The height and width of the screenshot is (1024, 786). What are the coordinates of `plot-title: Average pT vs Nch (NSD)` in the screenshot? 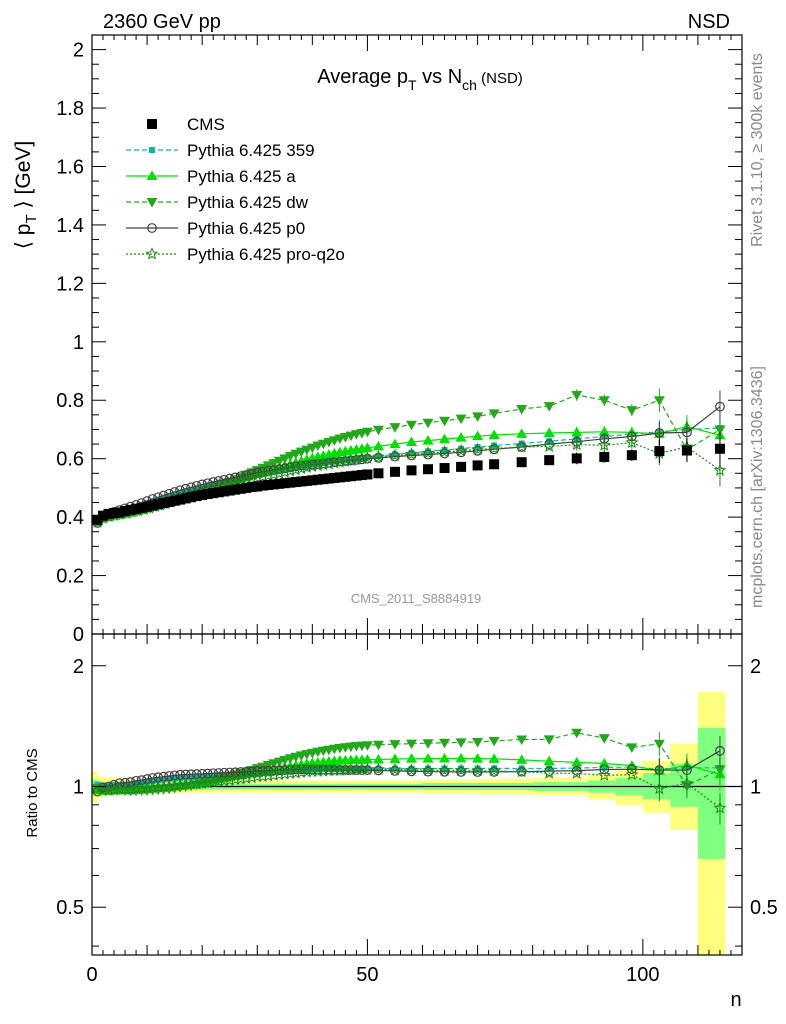 It's located at (420, 79).